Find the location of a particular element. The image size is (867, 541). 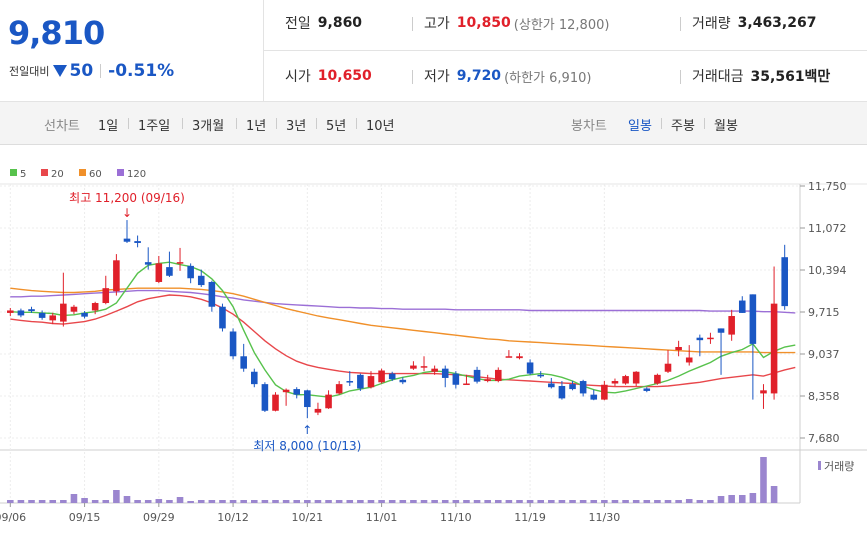

x-tick-label: 11/01 is located at coordinates (382, 517).